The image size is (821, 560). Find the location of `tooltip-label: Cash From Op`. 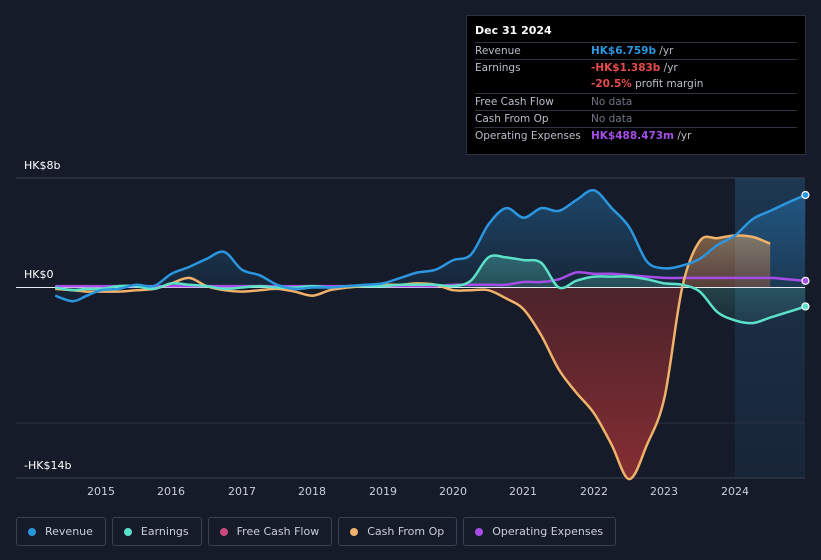

tooltip-label: Cash From Op is located at coordinates (512, 119).